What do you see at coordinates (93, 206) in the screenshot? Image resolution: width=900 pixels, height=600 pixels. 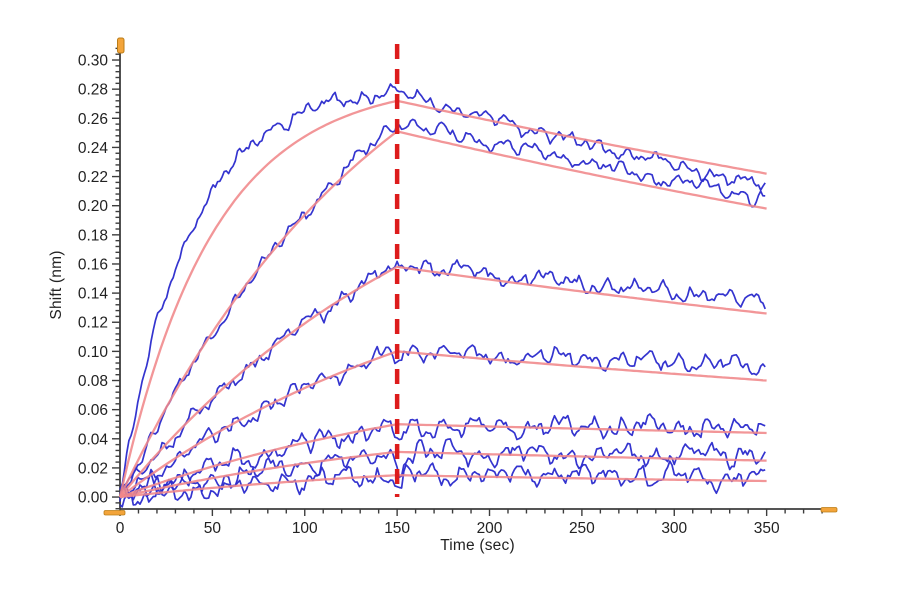 I see `y-tick-label: 0.20` at bounding box center [93, 206].